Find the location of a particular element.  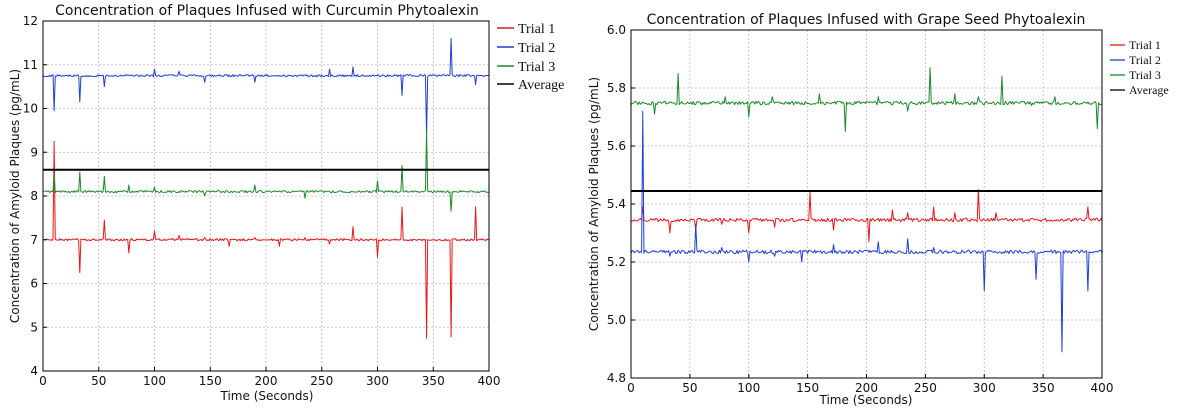

y-tick-label: 8 is located at coordinates (34, 196).